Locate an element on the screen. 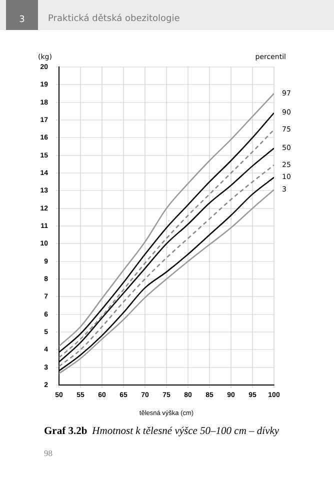 The width and height of the screenshot is (334, 480). text: 98 is located at coordinates (48, 453).